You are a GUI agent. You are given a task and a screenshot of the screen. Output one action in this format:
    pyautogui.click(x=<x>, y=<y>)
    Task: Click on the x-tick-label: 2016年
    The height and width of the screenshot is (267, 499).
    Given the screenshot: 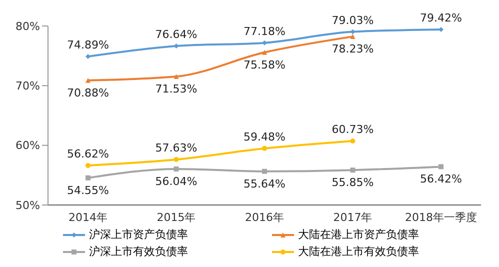 What is the action you would take?
    pyautogui.click(x=264, y=217)
    